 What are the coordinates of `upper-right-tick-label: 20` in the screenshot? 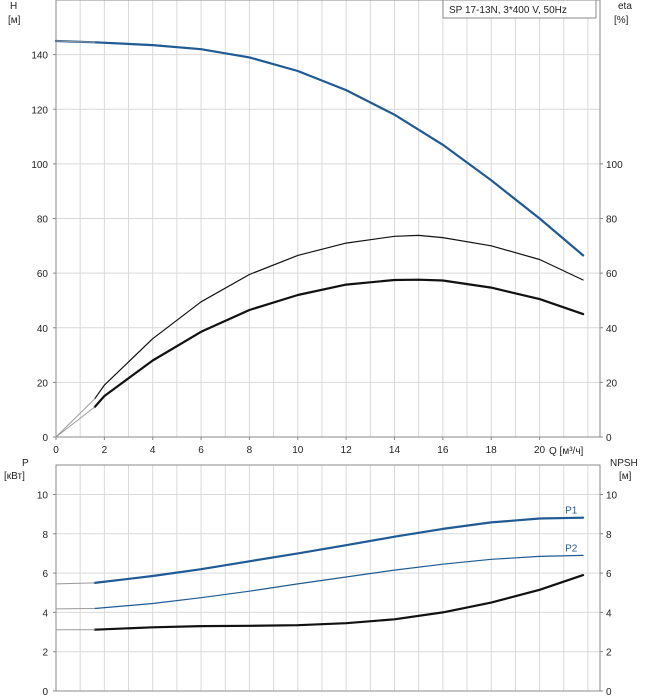 It's located at (612, 383).